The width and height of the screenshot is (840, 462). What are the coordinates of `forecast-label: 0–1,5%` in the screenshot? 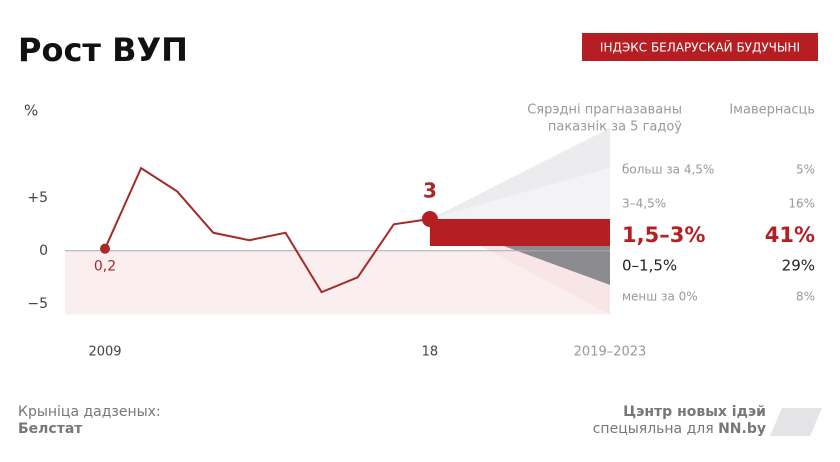 It's located at (649, 266).